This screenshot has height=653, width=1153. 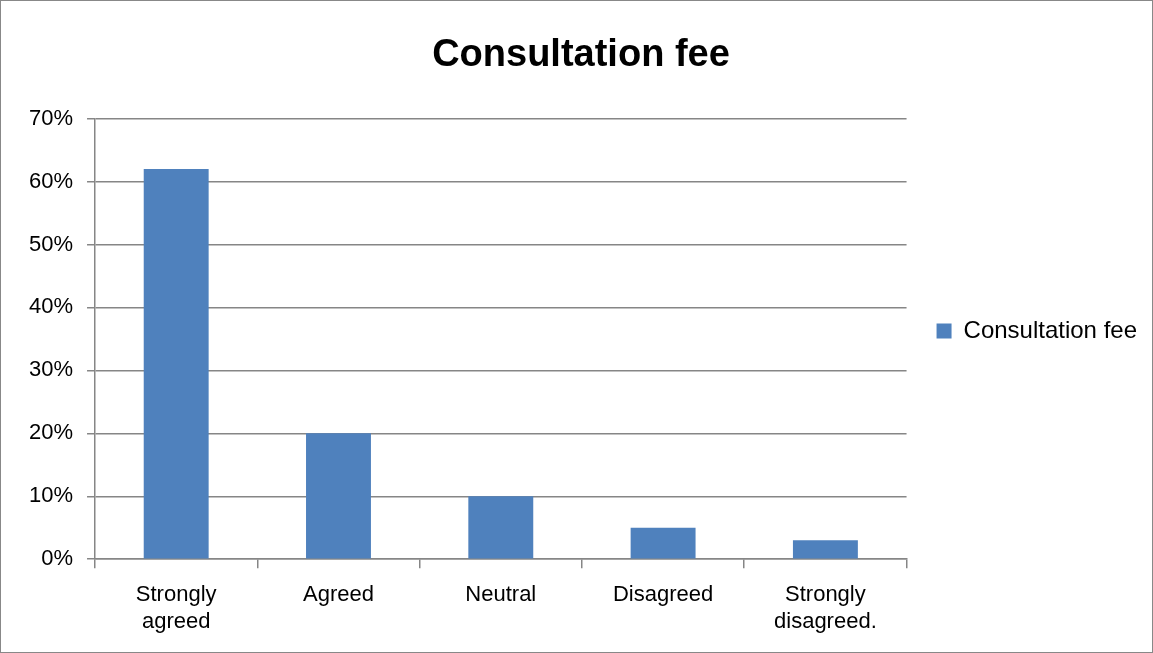 What do you see at coordinates (51, 243) in the screenshot?
I see `y-tick-label: 50%` at bounding box center [51, 243].